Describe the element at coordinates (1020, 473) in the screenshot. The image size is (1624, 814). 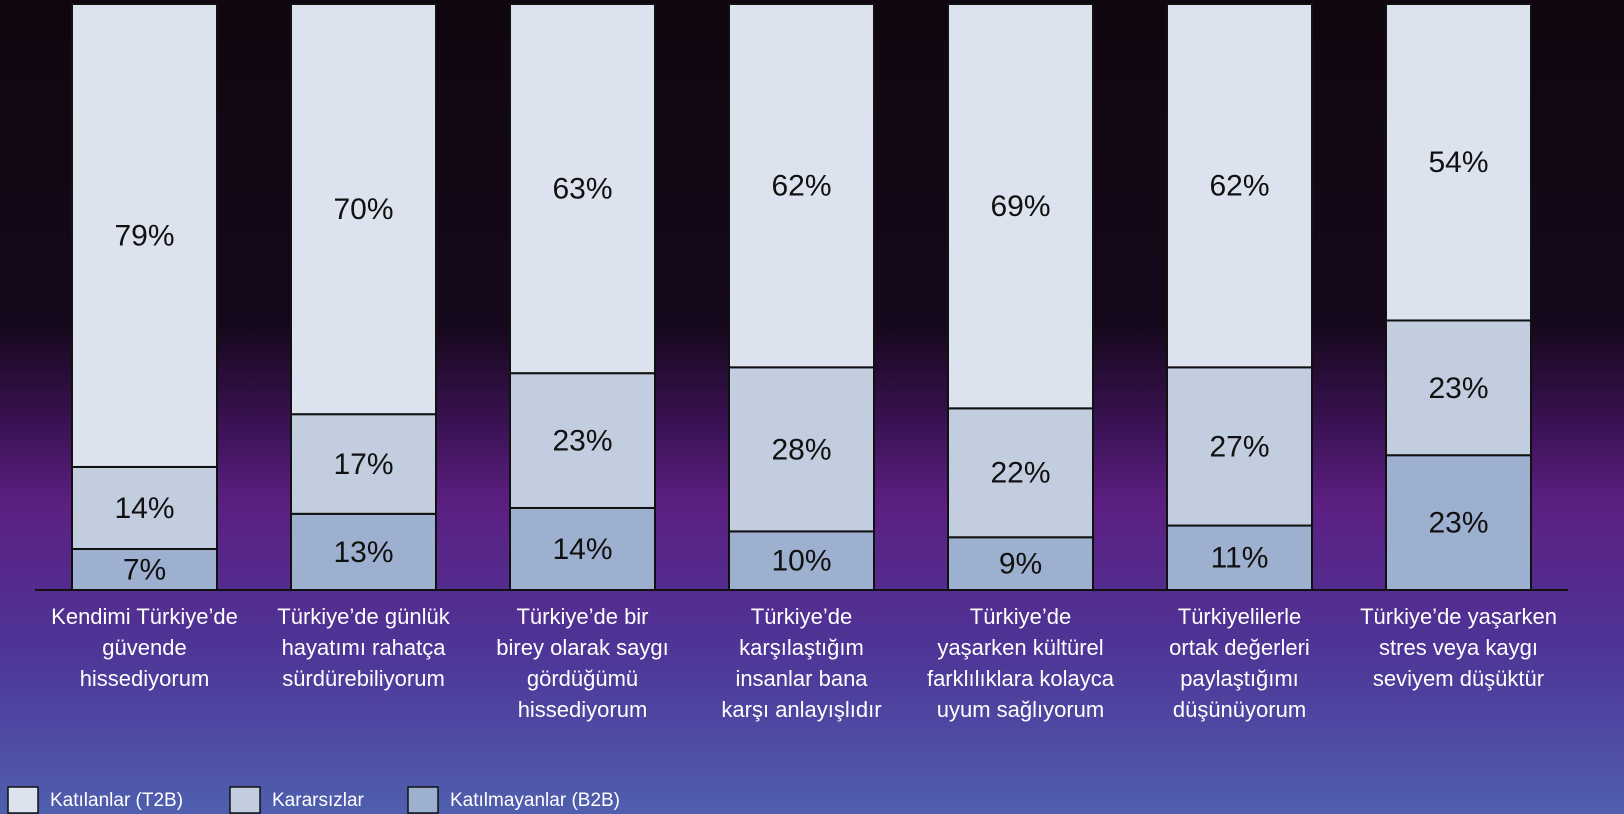
I see `data-label: 22%` at that location.